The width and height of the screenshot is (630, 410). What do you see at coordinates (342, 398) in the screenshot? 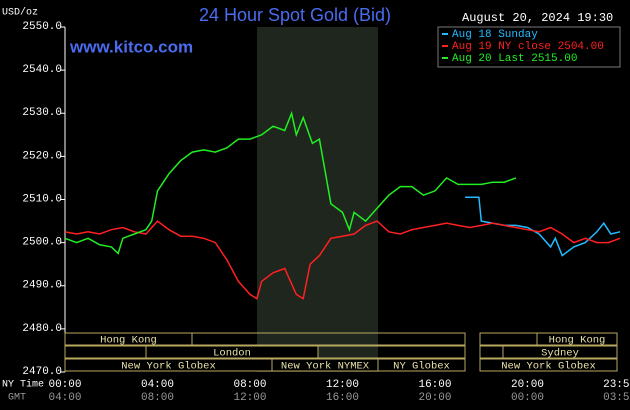
I see `x2-tick-label: 16:00` at bounding box center [342, 398].